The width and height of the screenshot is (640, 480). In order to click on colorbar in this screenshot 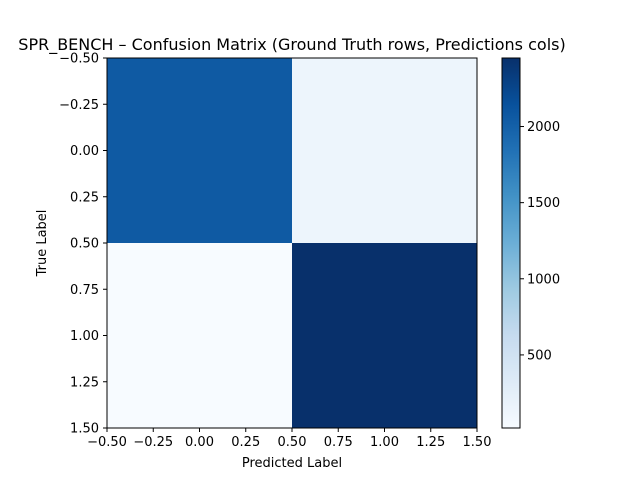, I will do `click(511, 243)`.